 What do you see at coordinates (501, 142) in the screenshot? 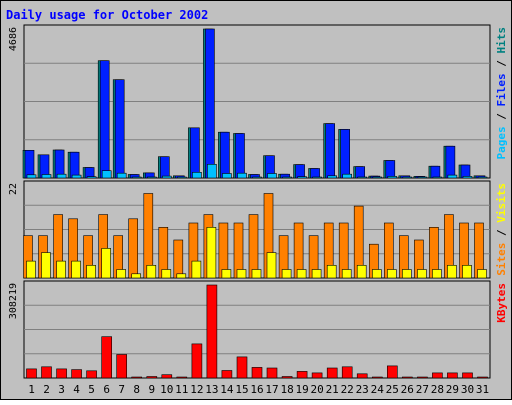
I see `legend-entry: Pages` at bounding box center [501, 142].